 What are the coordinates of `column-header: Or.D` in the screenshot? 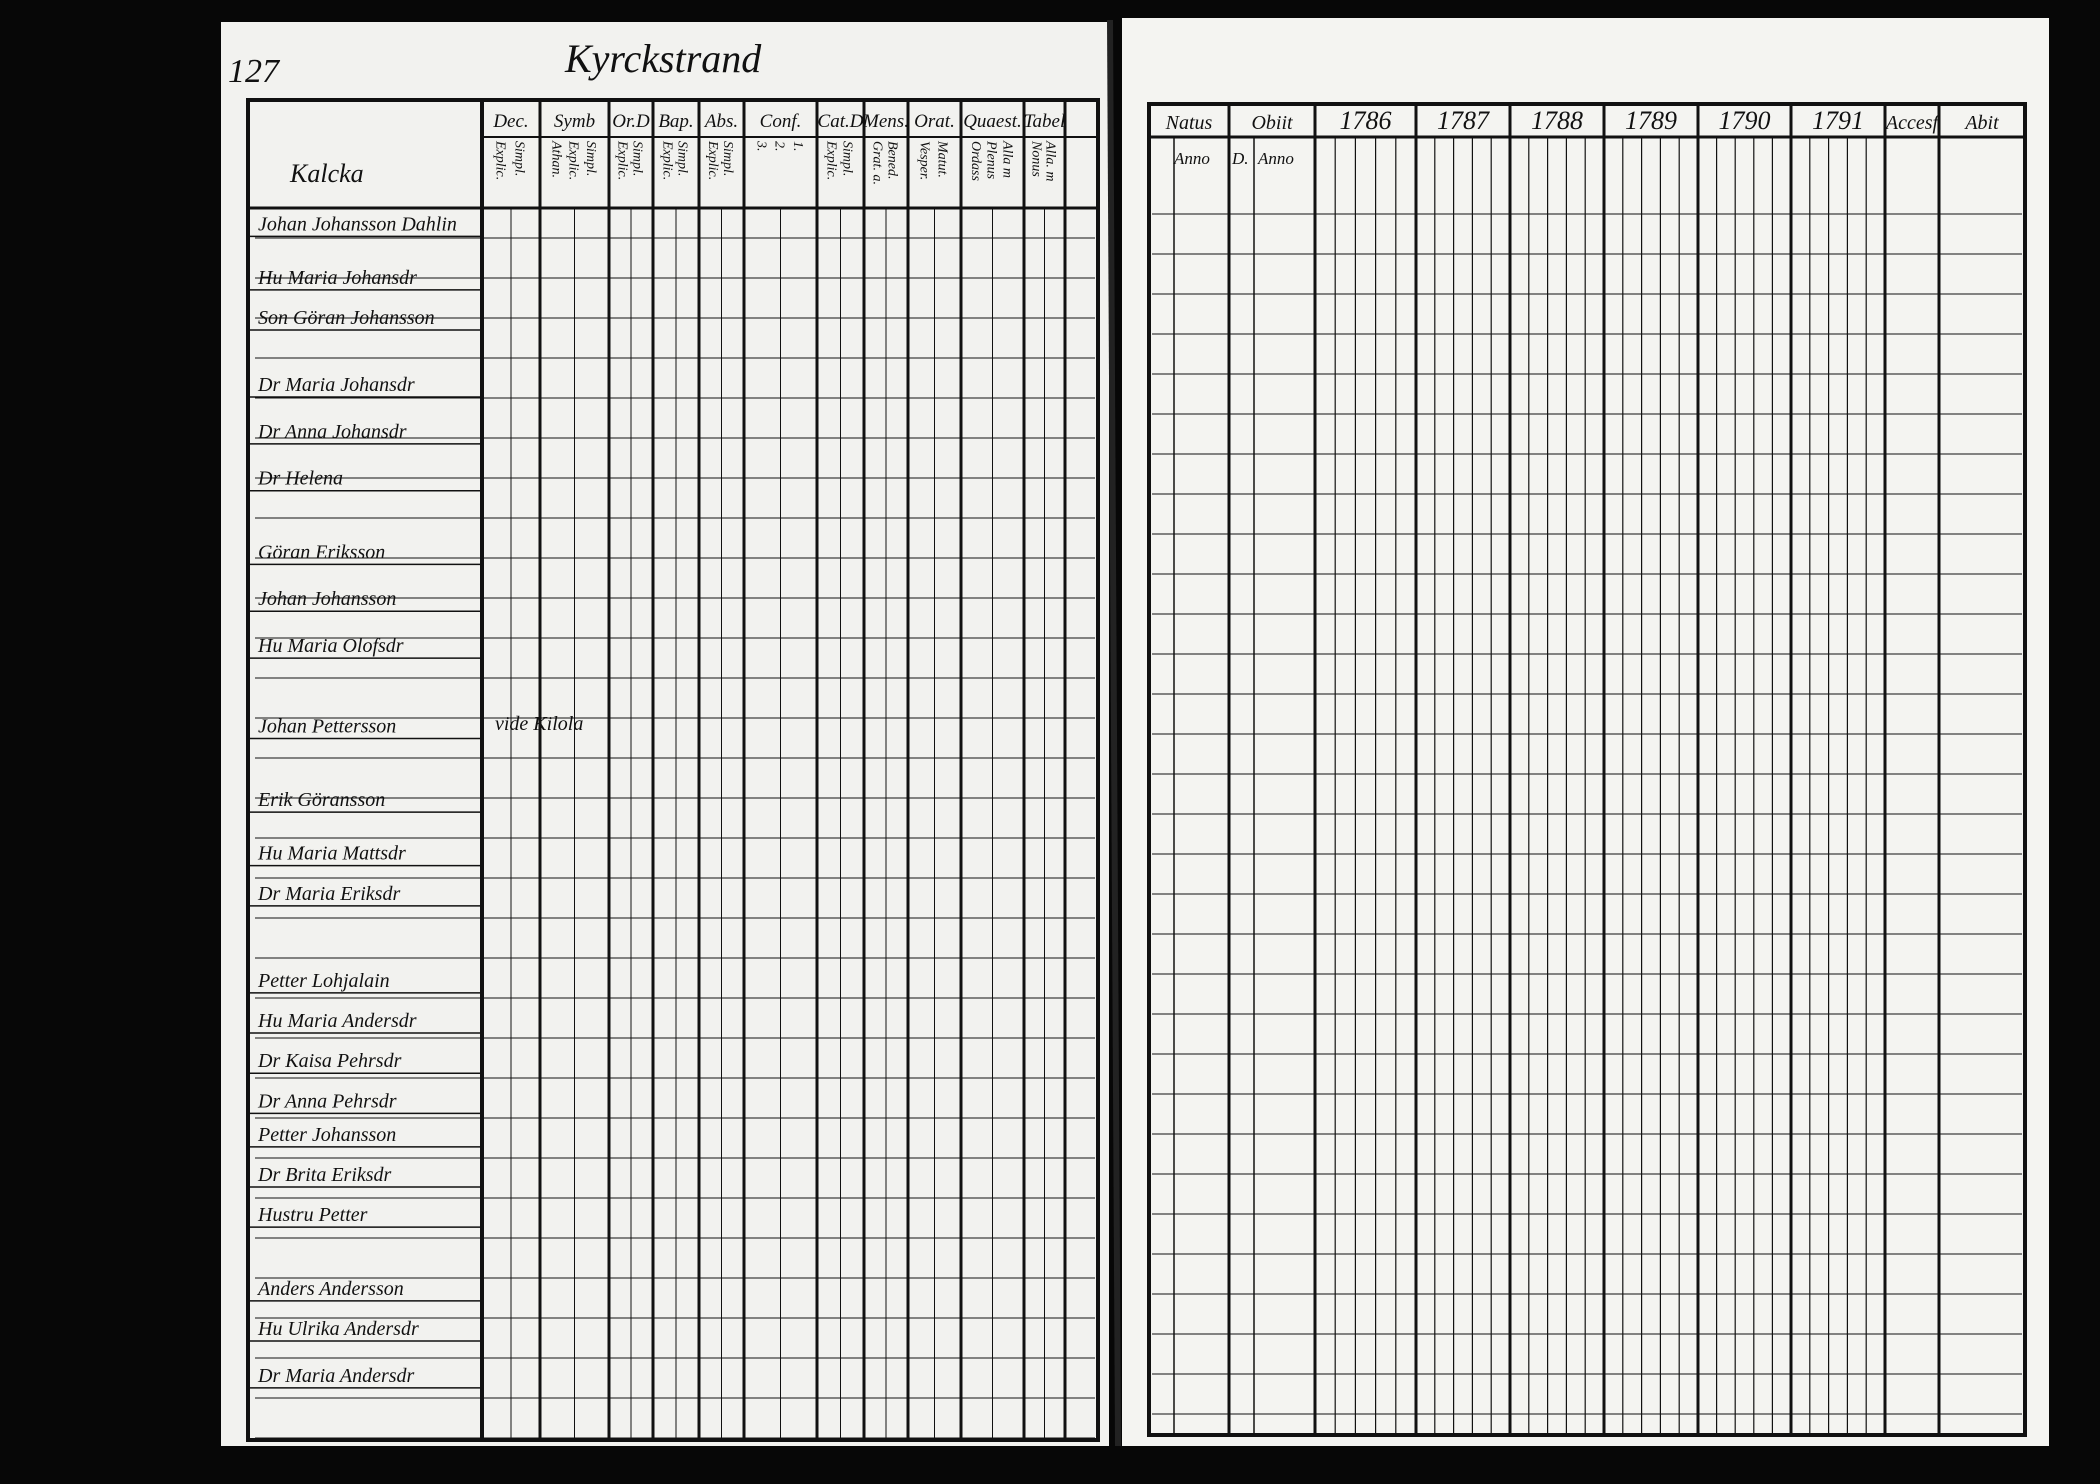 It's located at (631, 121).